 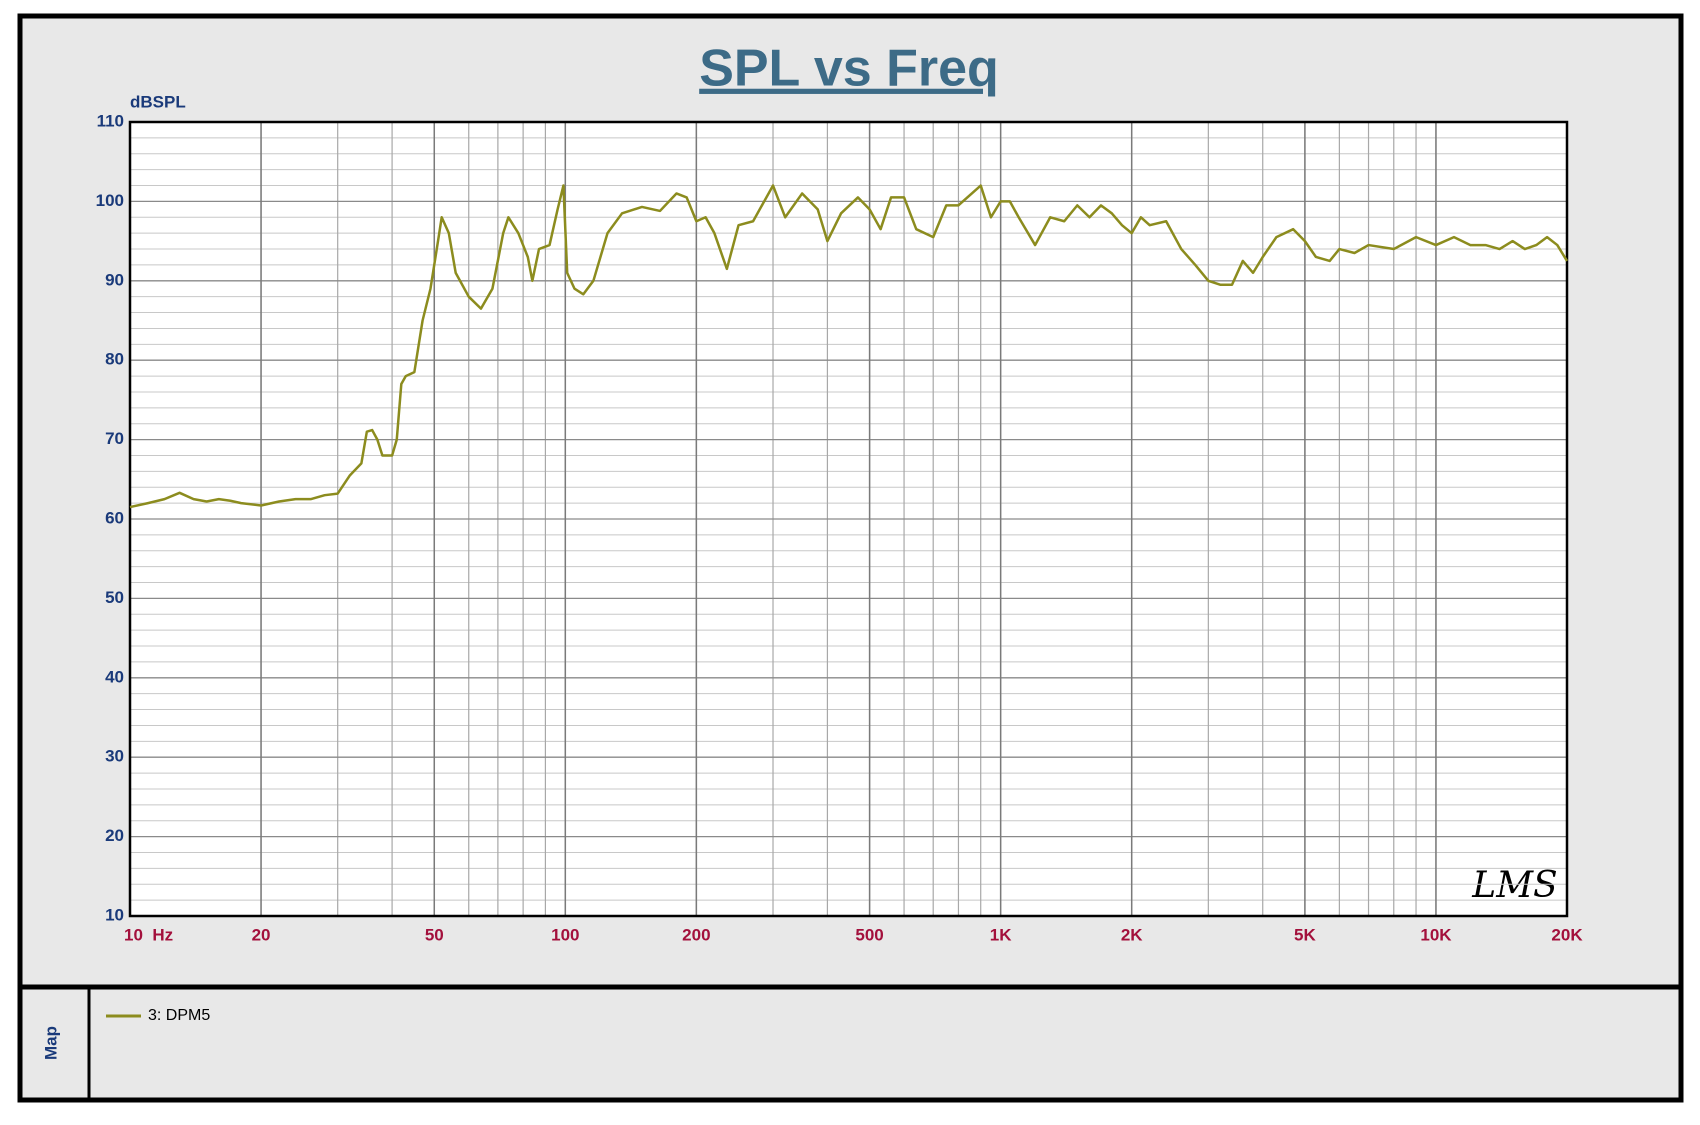 I want to click on y-tick-label: 20, so click(x=114, y=835).